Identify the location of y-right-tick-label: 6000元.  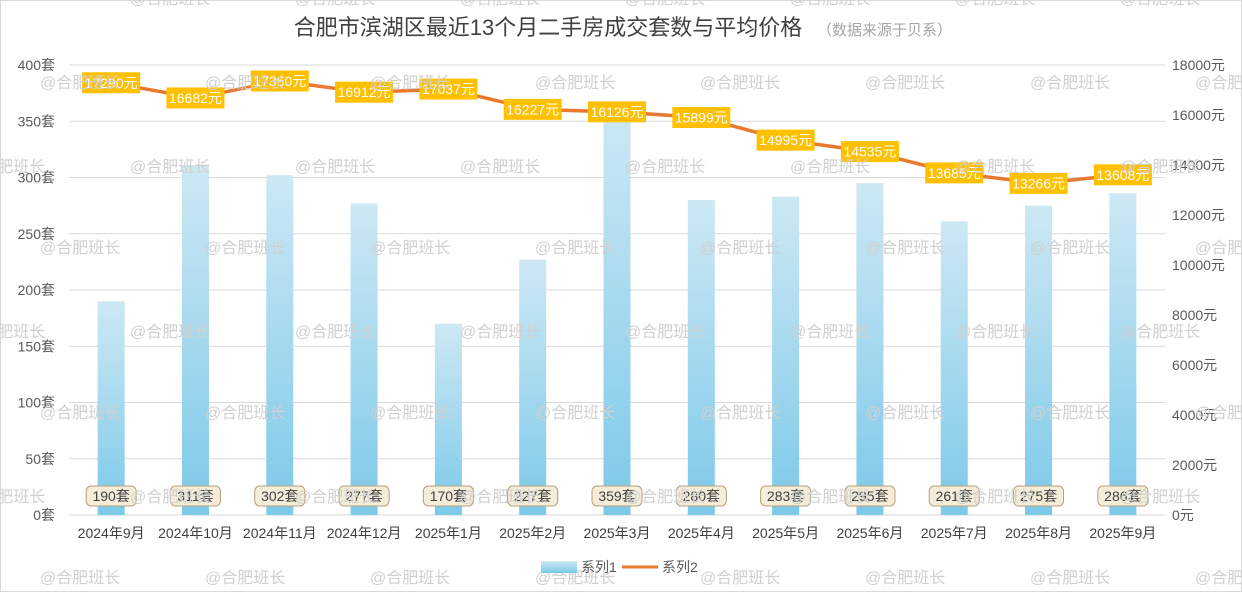
(1194, 365).